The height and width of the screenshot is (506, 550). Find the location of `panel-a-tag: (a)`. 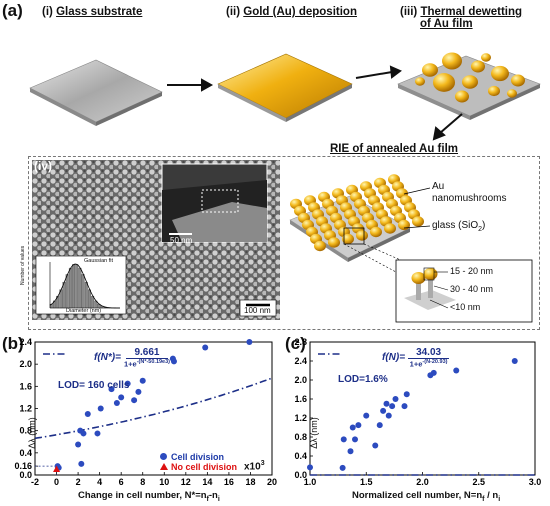

panel-a-tag: (a) is located at coordinates (12, 10).